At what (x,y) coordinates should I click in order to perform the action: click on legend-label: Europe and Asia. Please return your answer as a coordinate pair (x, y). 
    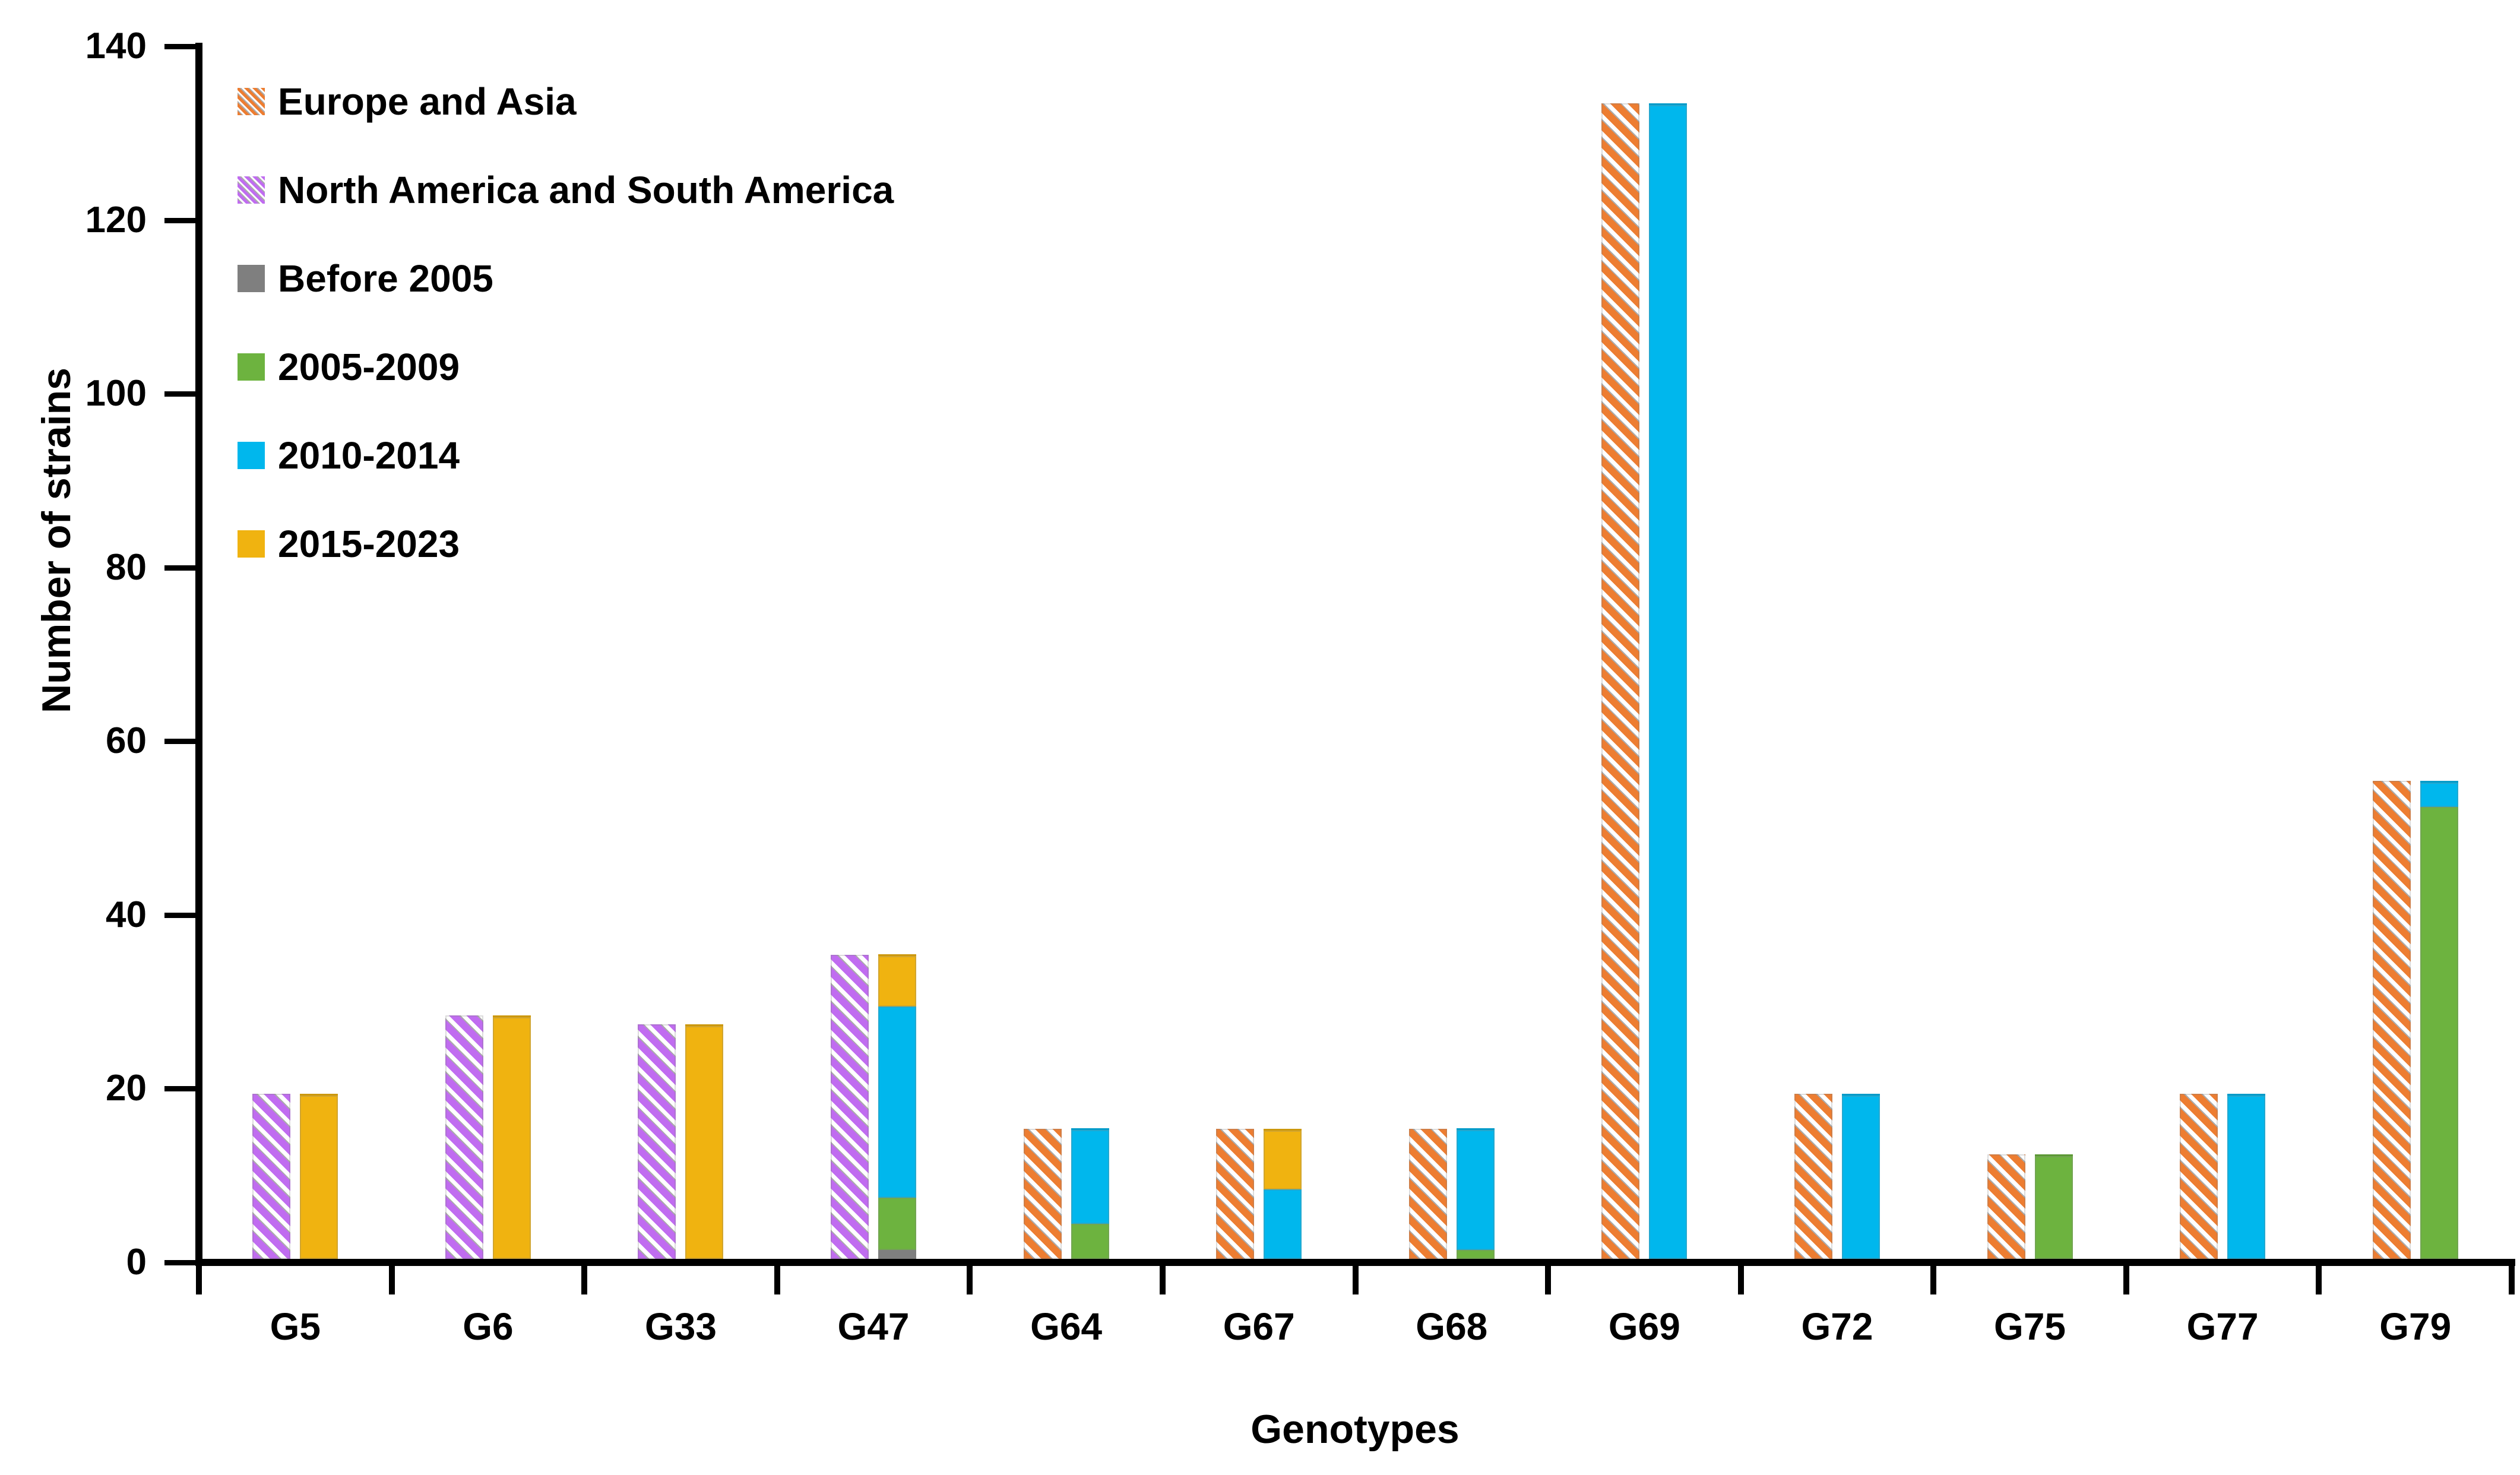
    Looking at the image, I should click on (427, 101).